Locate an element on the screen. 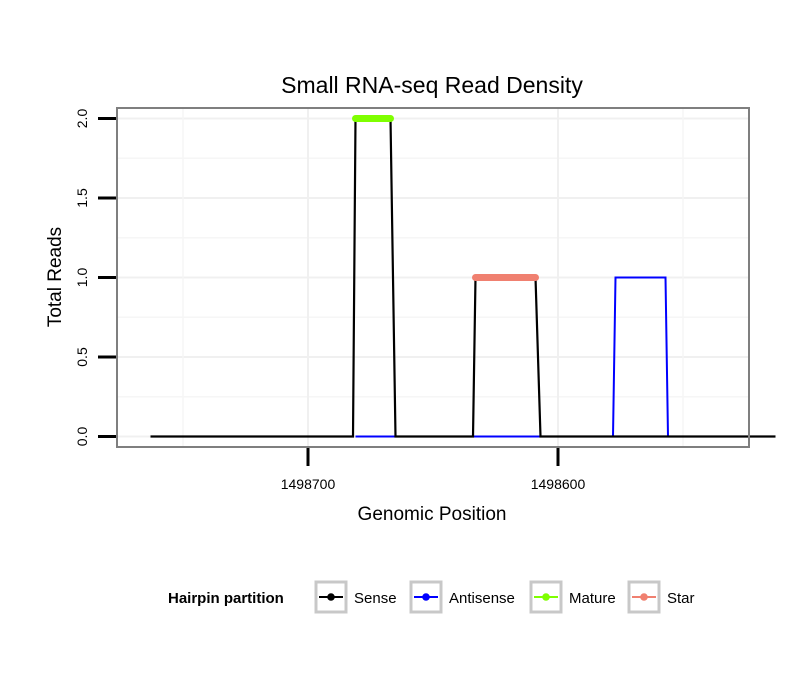 This screenshot has height=690, width=810. y-axis: 0.0 0.5 1.0 1.5 2.0 is located at coordinates (95, 278).